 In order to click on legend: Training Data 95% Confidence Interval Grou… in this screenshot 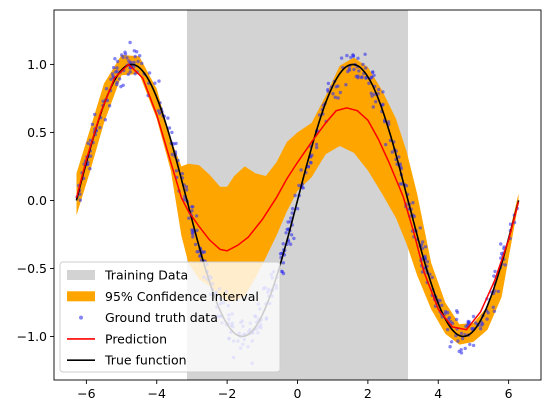, I will do `click(170, 317)`.